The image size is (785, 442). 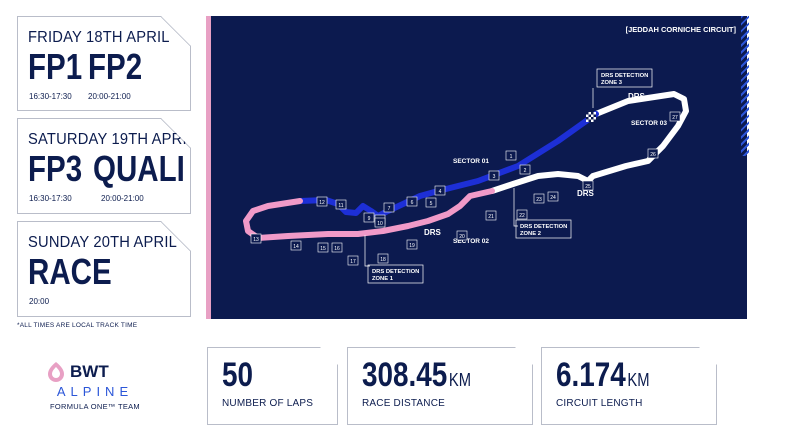 I want to click on stat-value: 50, so click(x=238, y=375).